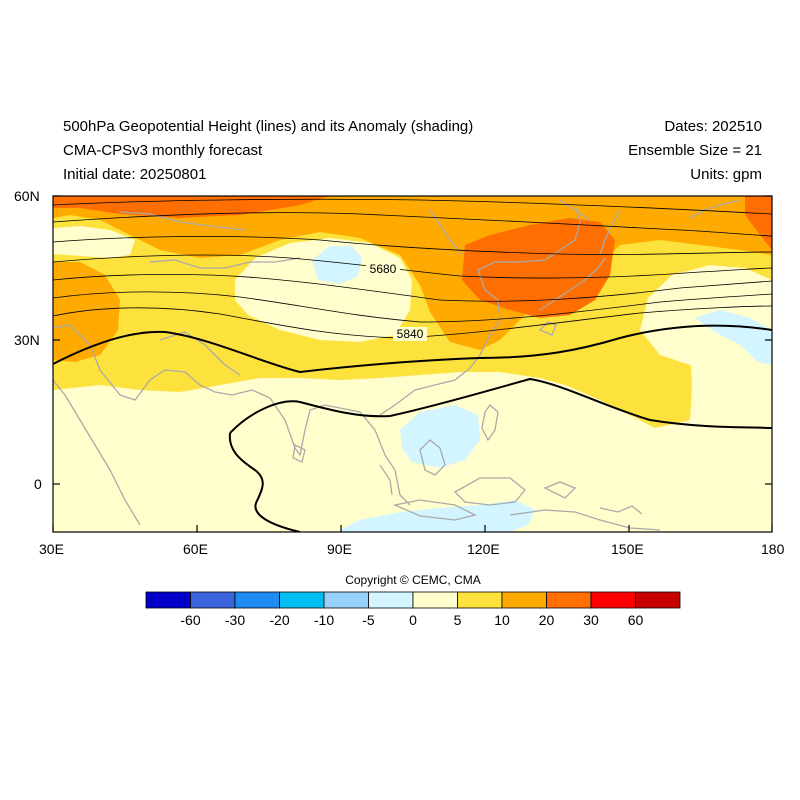  Describe the element at coordinates (538, 268) in the screenshot. I see `anomaly-20-30-east` at that location.